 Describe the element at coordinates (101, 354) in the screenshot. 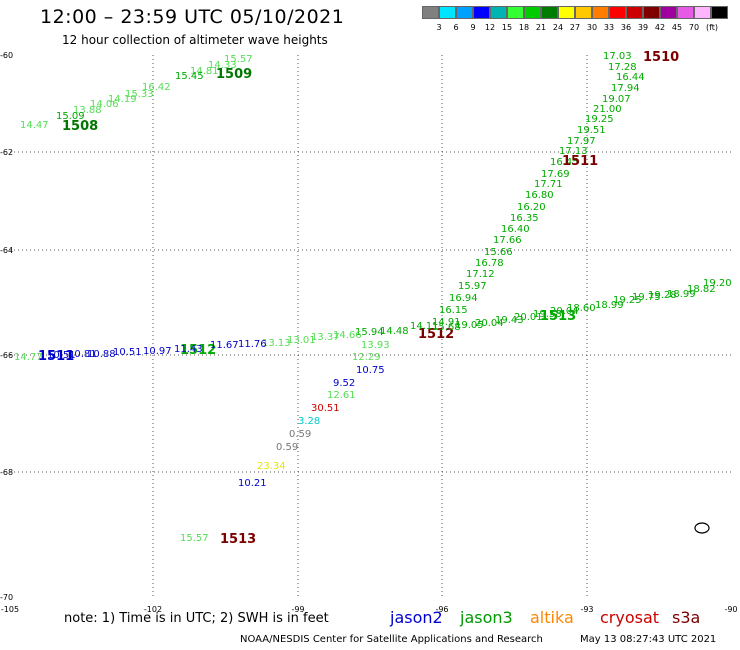

I see `wave-height-label: 10.88` at that location.